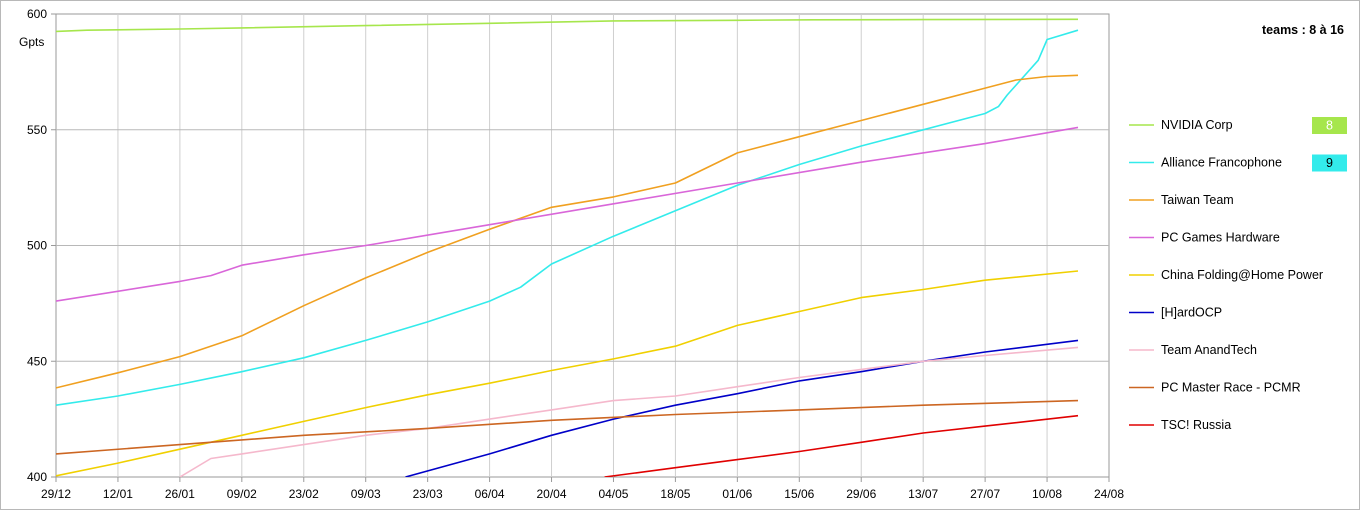 The width and height of the screenshot is (1360, 510). Describe the element at coordinates (37, 361) in the screenshot. I see `y-tick-label: 450` at that location.